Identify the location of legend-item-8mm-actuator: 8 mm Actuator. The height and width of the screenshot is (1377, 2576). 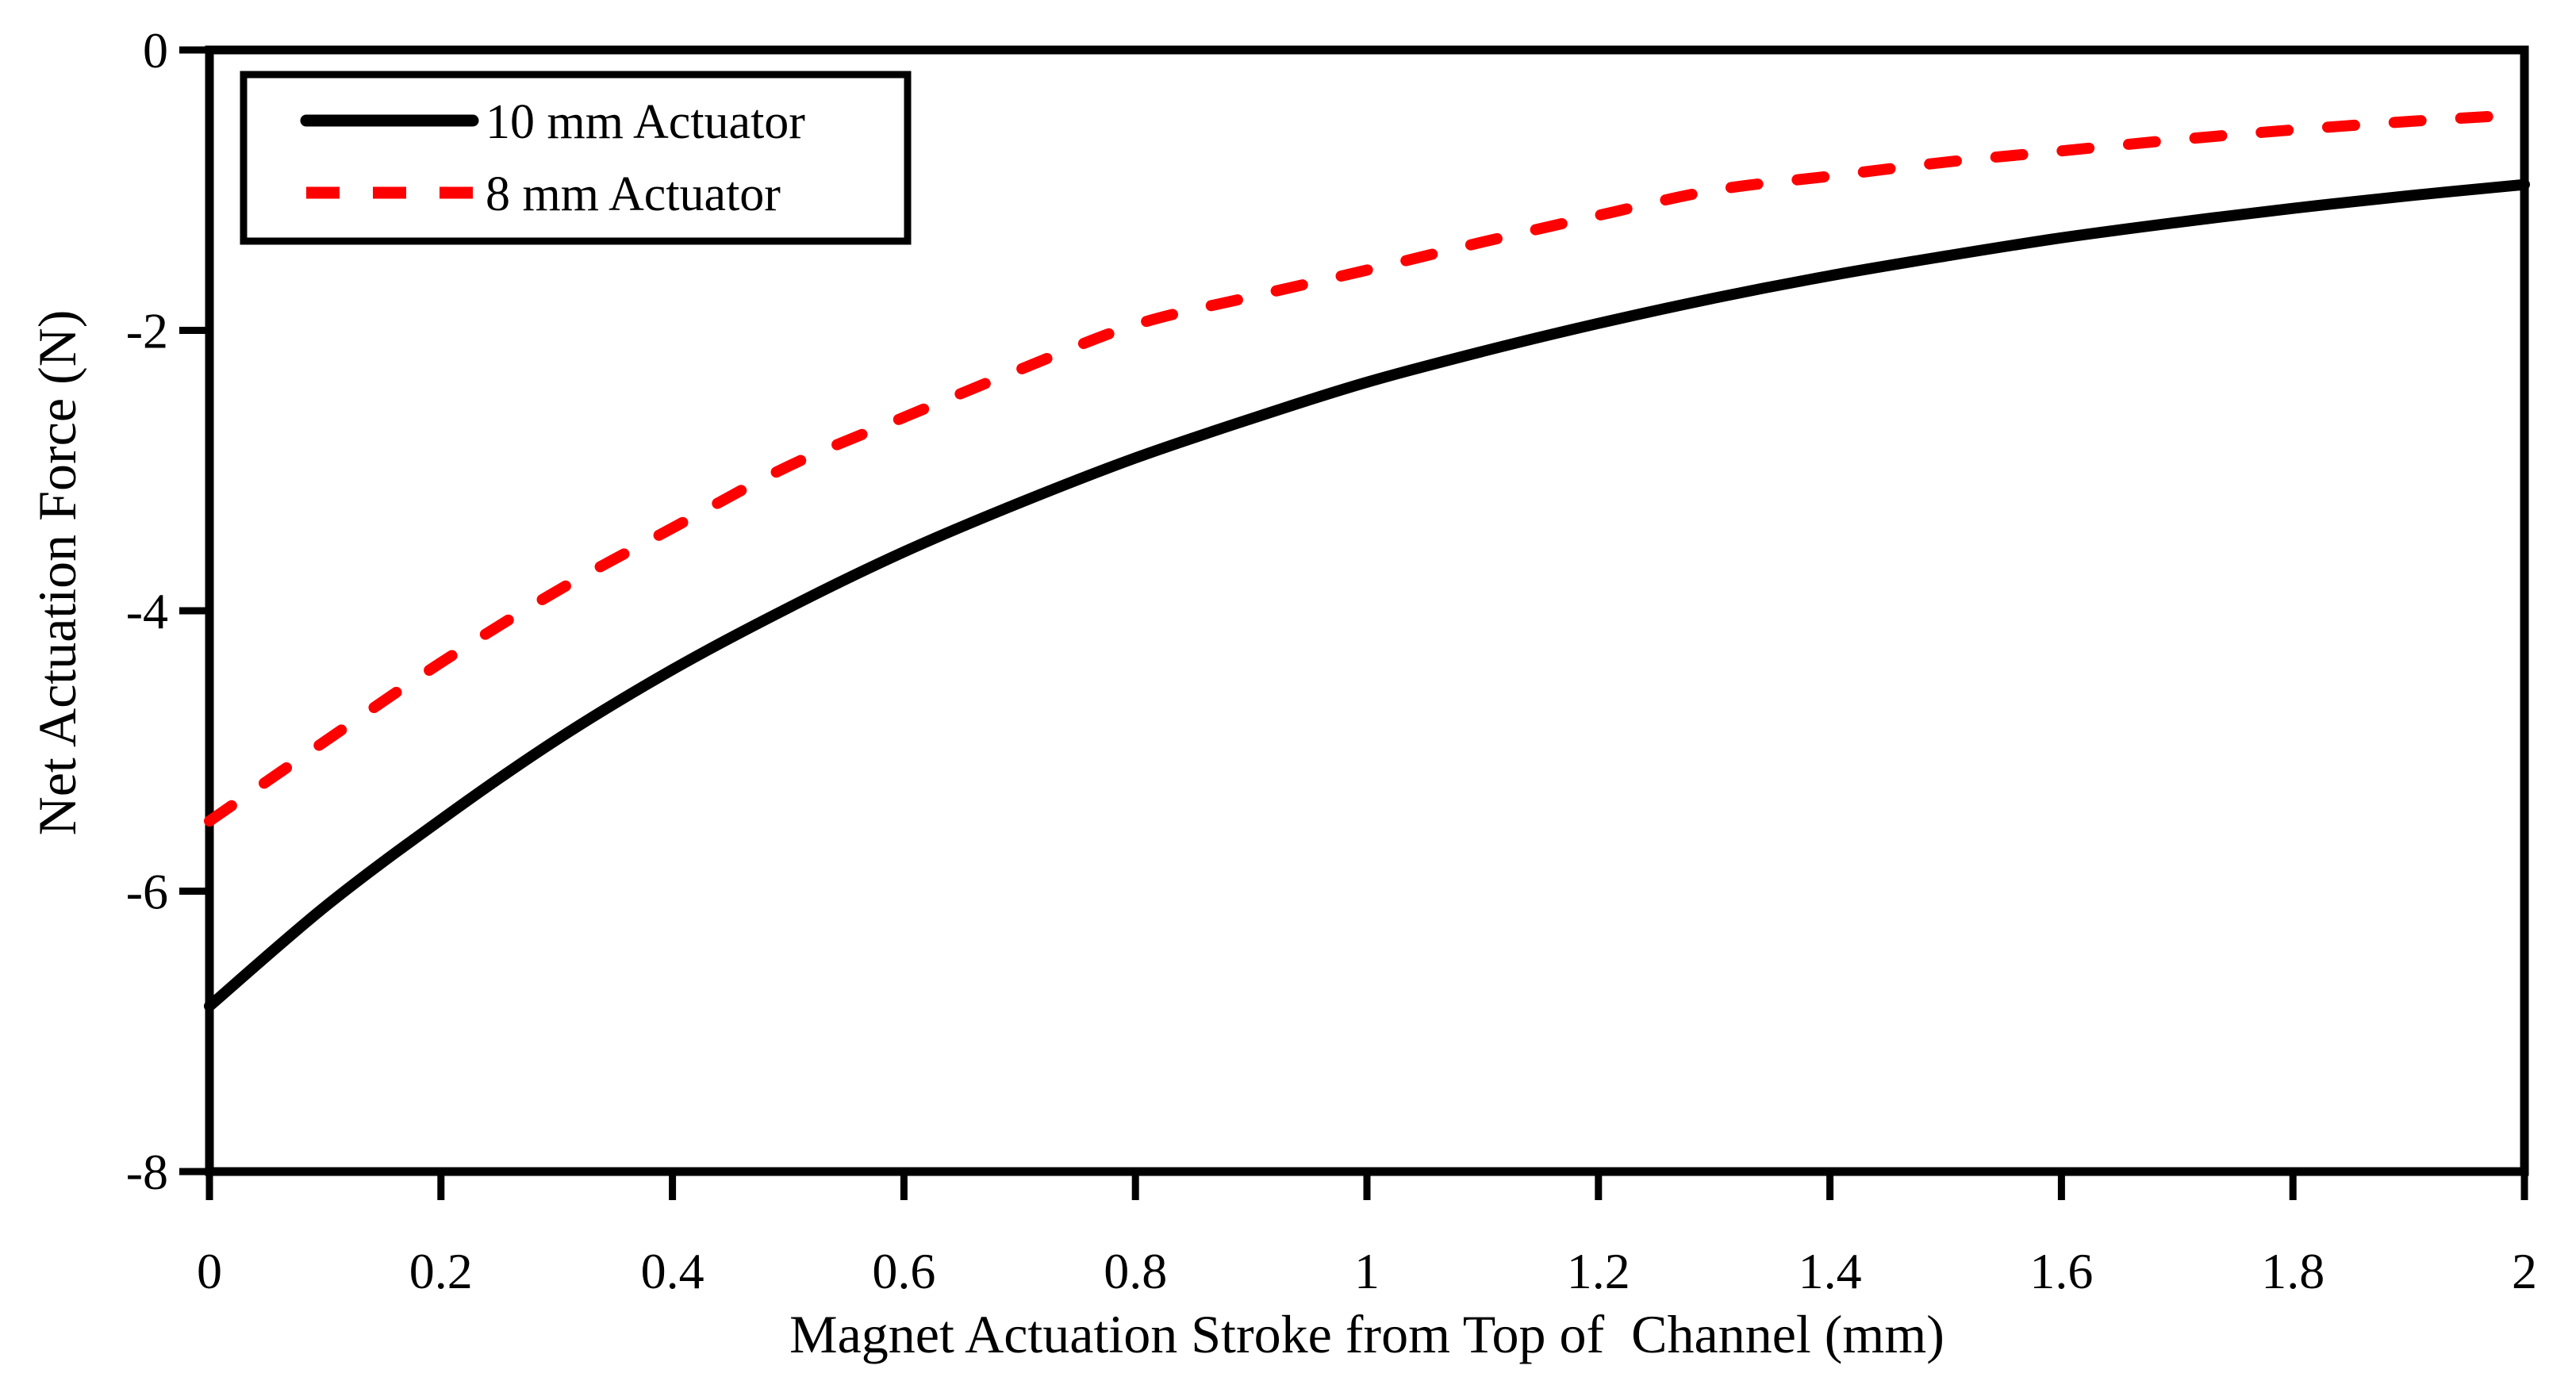
(543, 194).